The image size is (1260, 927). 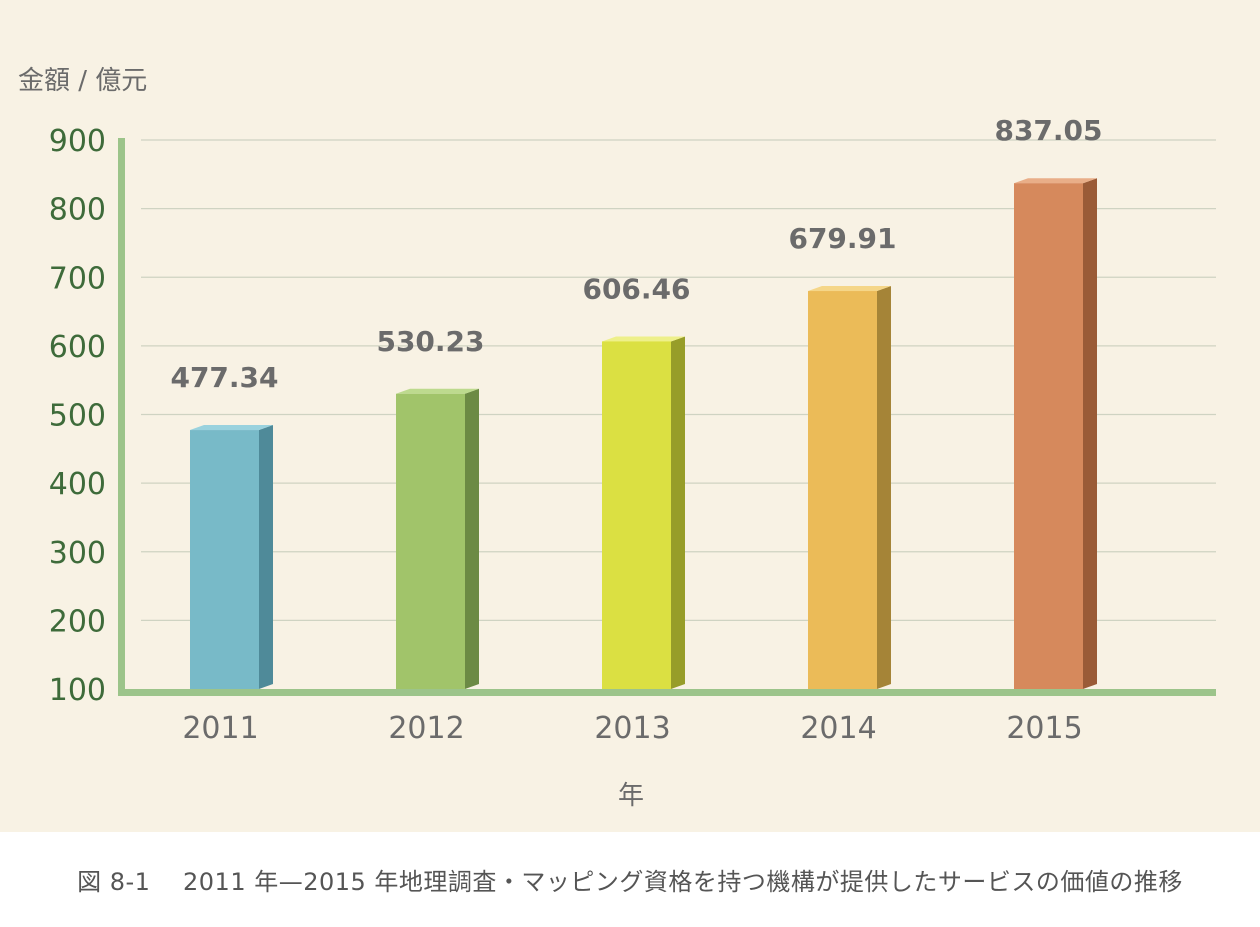 I want to click on bar-2014, so click(x=849, y=487).